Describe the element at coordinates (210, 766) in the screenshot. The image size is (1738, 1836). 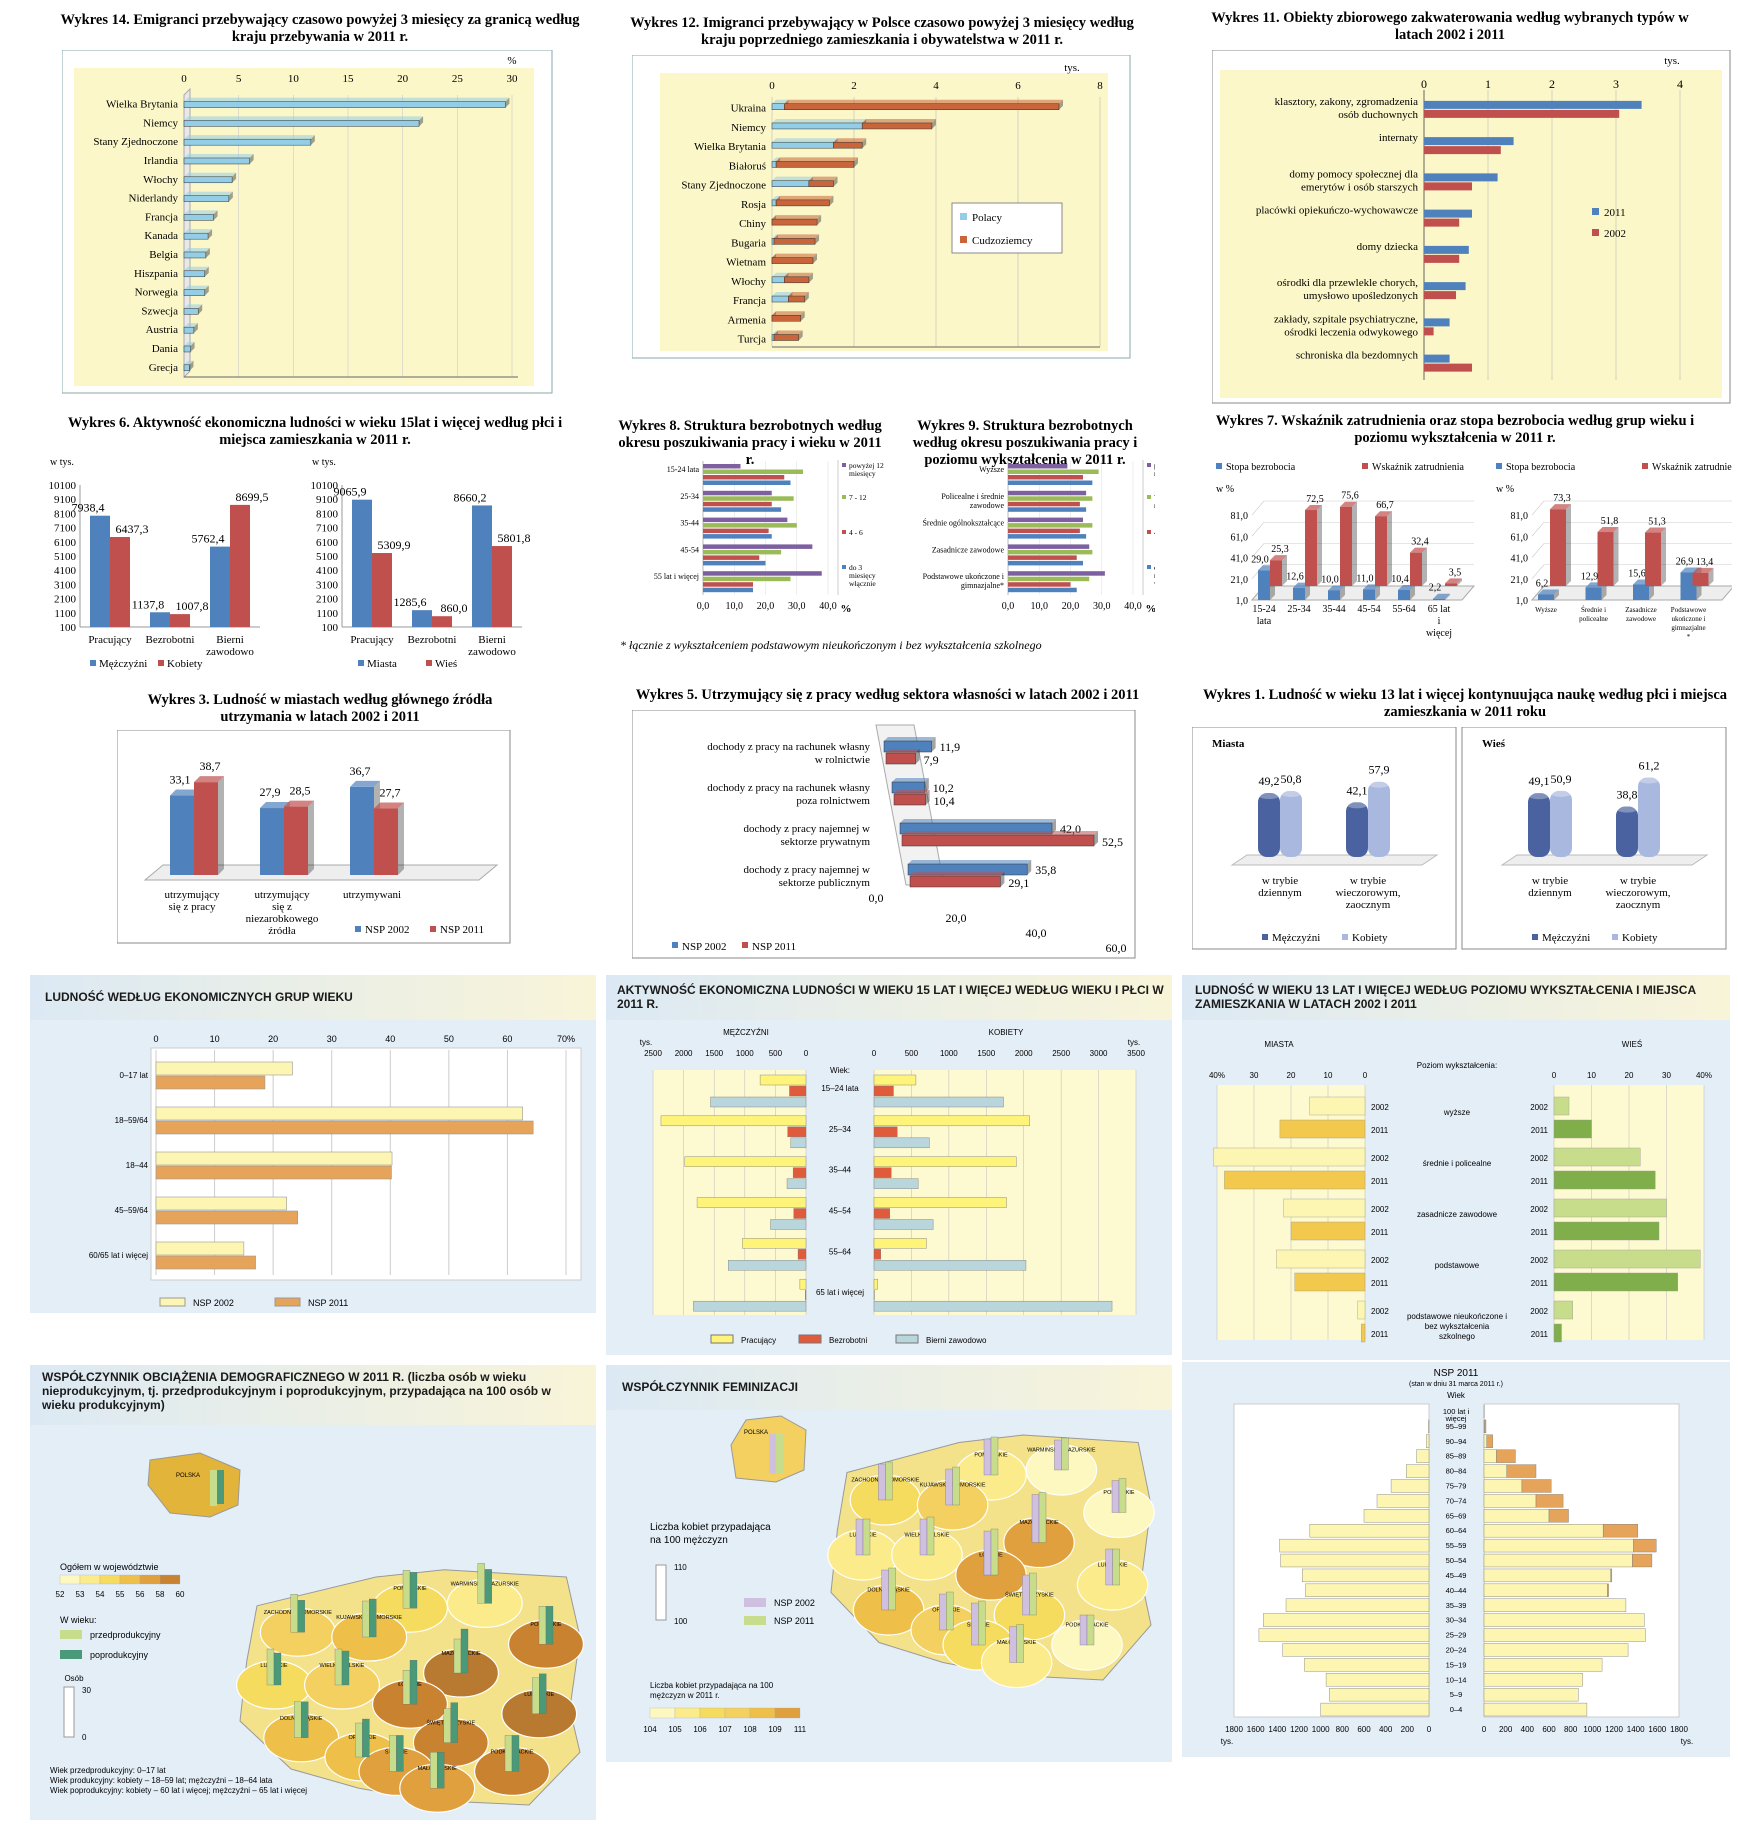
I see `data-label: 38,7` at that location.